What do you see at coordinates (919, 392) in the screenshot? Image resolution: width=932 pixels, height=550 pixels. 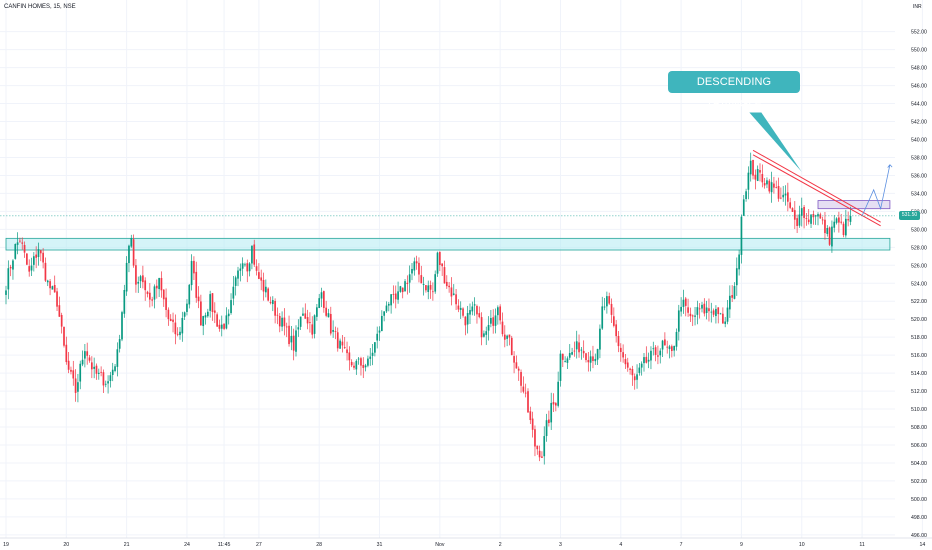 I see `price-tick-label: 512.00` at bounding box center [919, 392].